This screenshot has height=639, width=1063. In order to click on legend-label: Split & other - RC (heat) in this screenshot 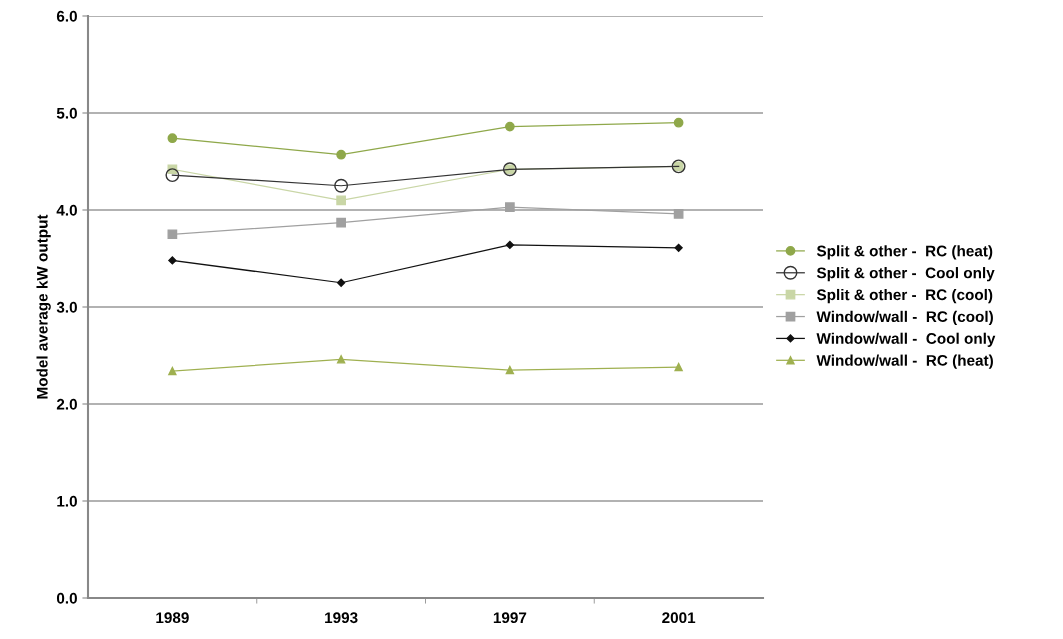, I will do `click(904, 252)`.